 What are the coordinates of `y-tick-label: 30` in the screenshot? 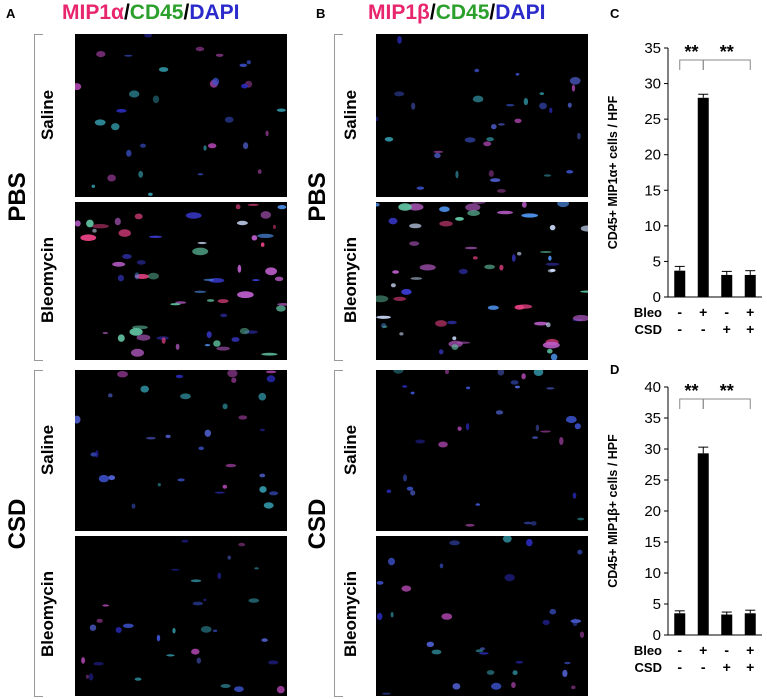 It's located at (652, 84).